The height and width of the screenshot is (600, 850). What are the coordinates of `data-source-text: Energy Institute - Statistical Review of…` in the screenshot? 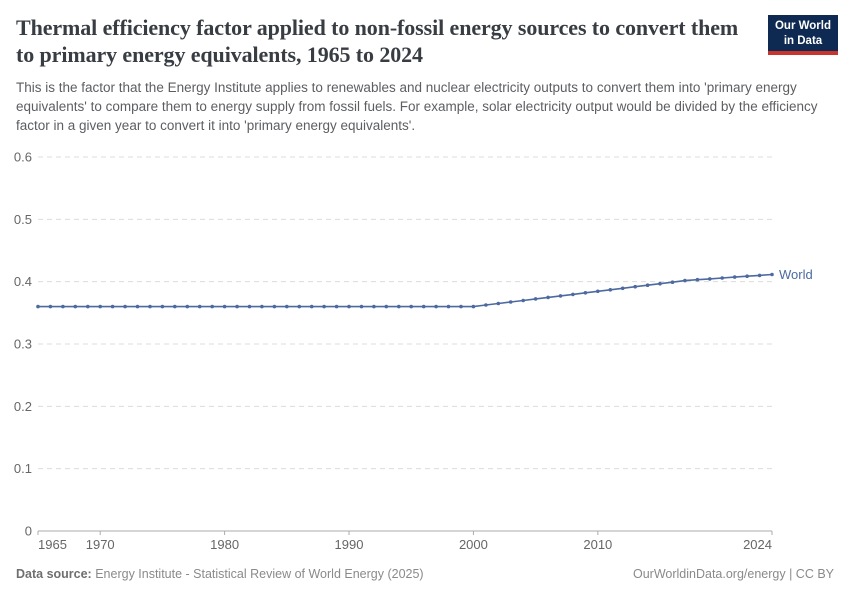 It's located at (257, 574).